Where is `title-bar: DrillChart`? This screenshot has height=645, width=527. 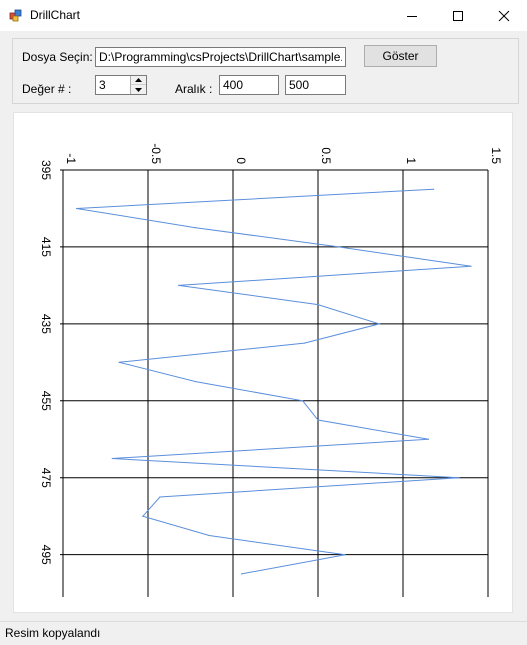 title-bar: DrillChart is located at coordinates (263, 15).